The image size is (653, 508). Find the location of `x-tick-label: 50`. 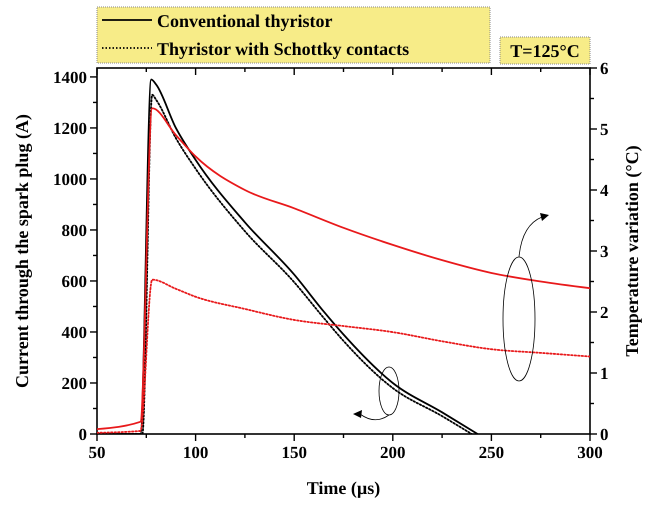

x-tick-label: 50 is located at coordinates (97, 452).